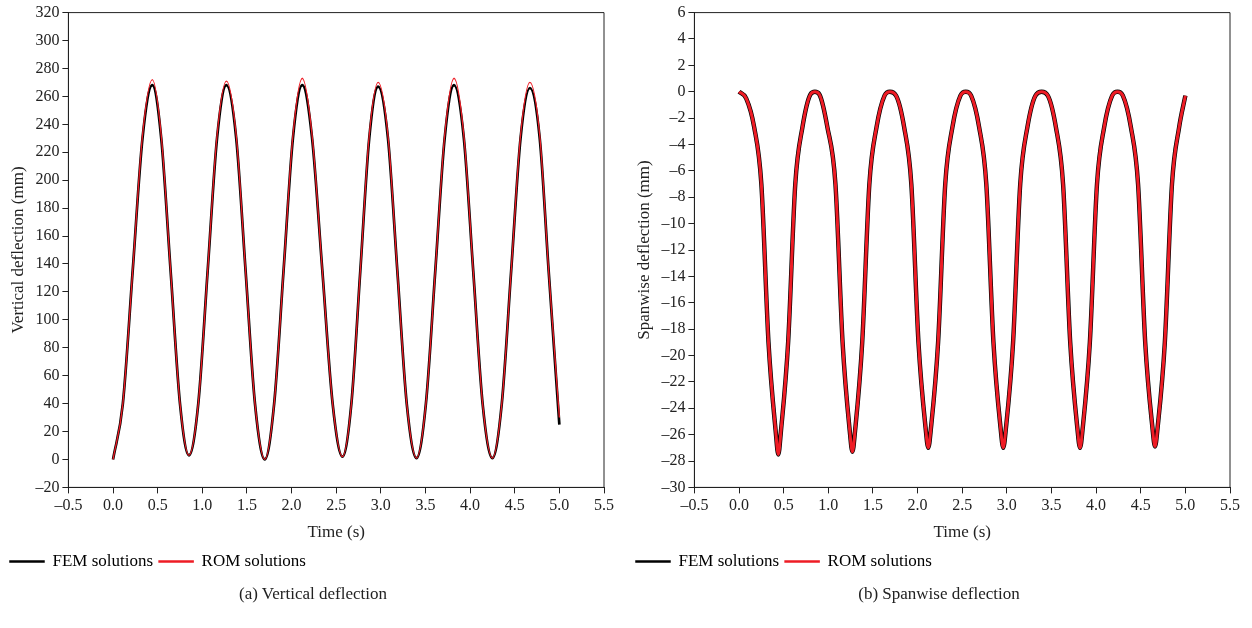  I want to click on y-tick-label: 300, so click(47, 39).